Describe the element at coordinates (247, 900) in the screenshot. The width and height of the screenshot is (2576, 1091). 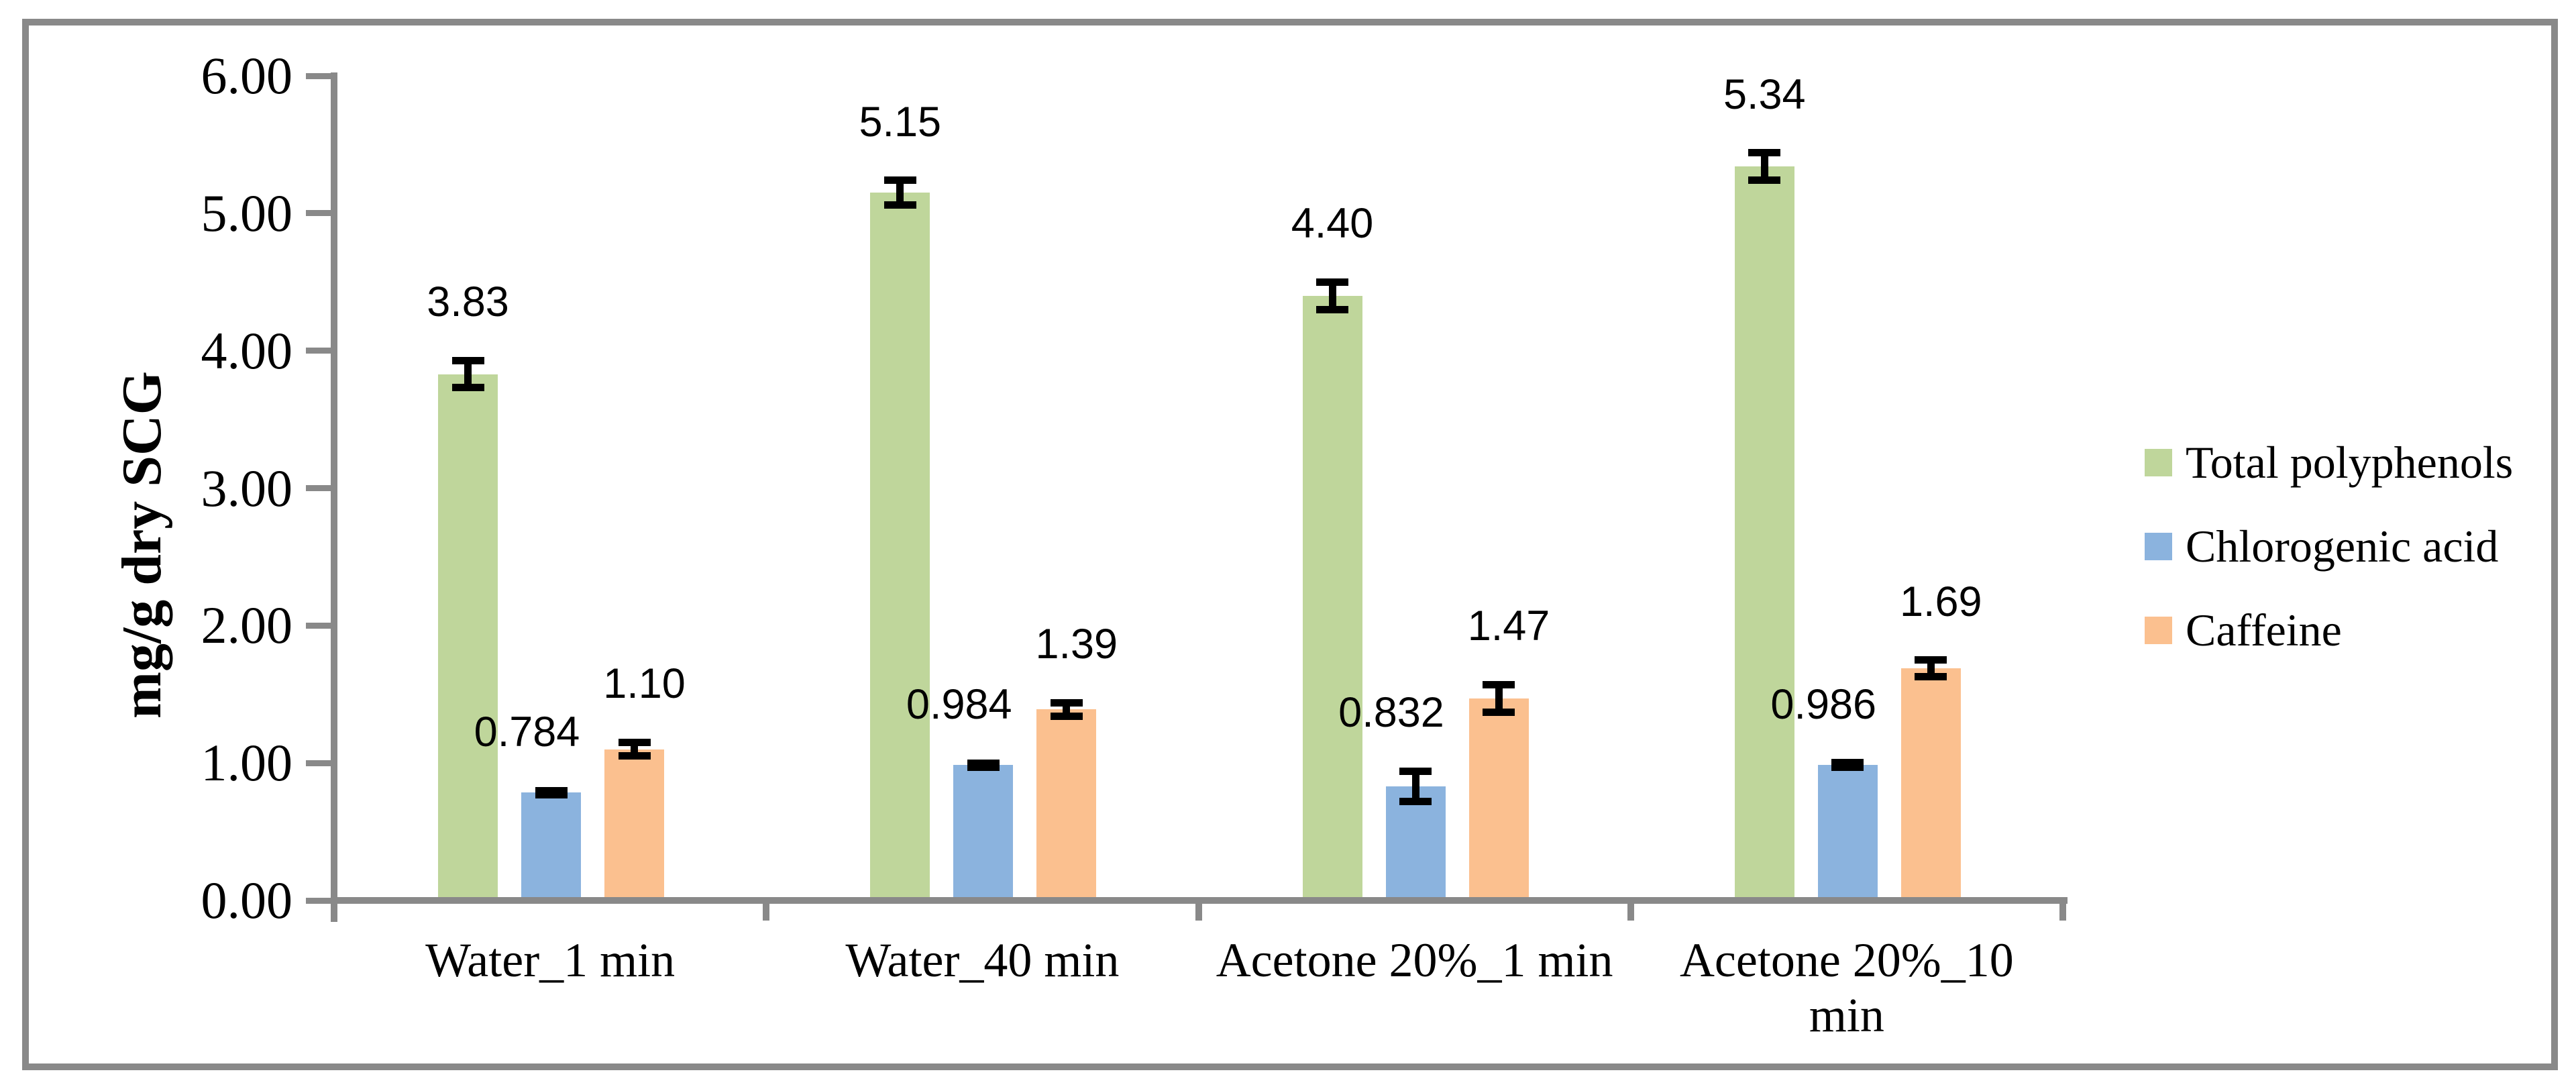
I see `y-axis-tick-label: 0.00` at that location.